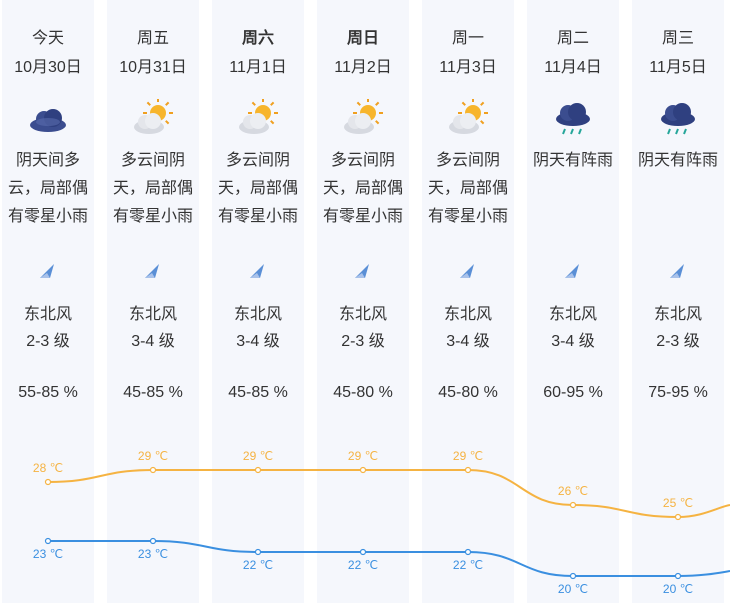 The image size is (730, 603). Describe the element at coordinates (48, 301) in the screenshot. I see `forecast-day-column: 今天 10月30日阴天间多云，局部偶有零星小雨东北风 2-3 级 55-85 %` at that location.